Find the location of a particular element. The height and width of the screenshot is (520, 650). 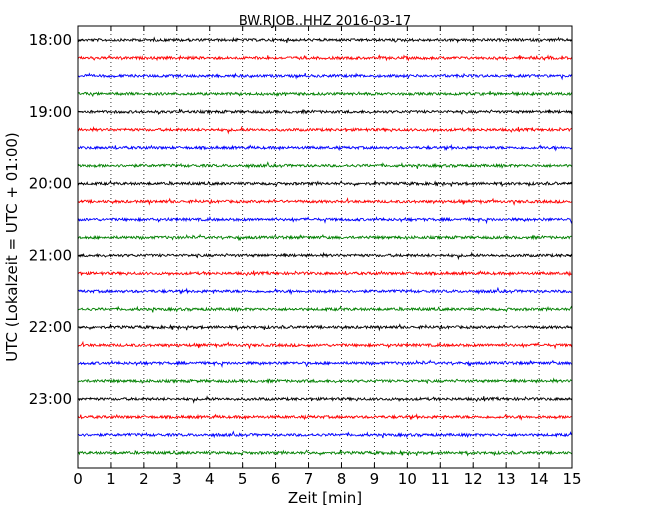

trace-18:00 is located at coordinates (325, 40).